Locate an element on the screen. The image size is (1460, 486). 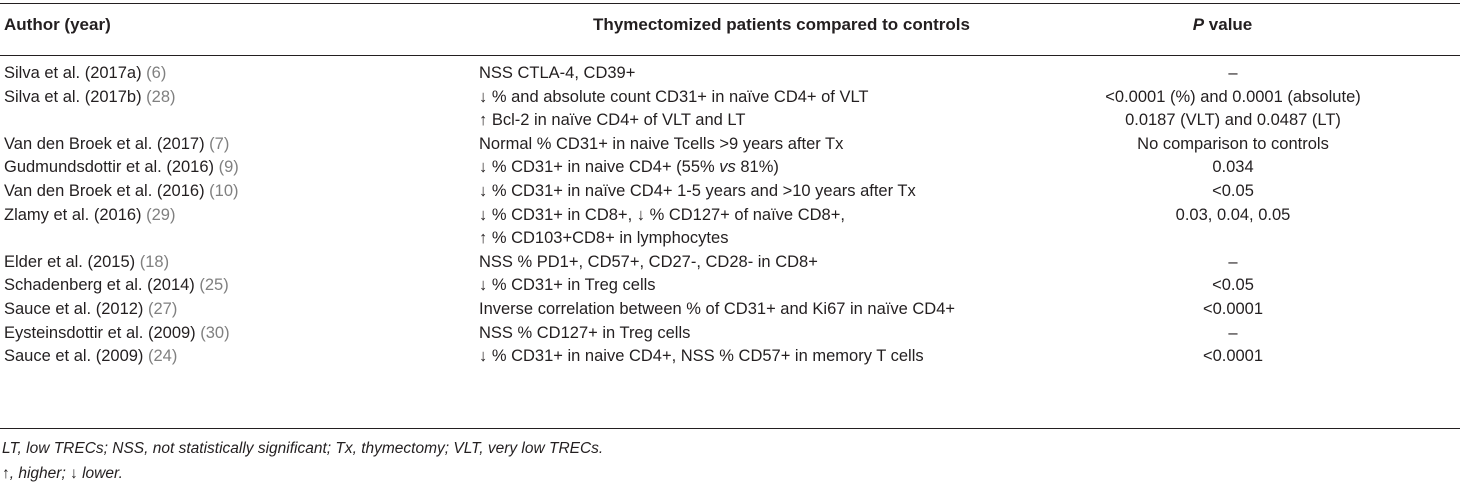
author-cell: Elder et al. (2015) (18) is located at coordinates (87, 261).